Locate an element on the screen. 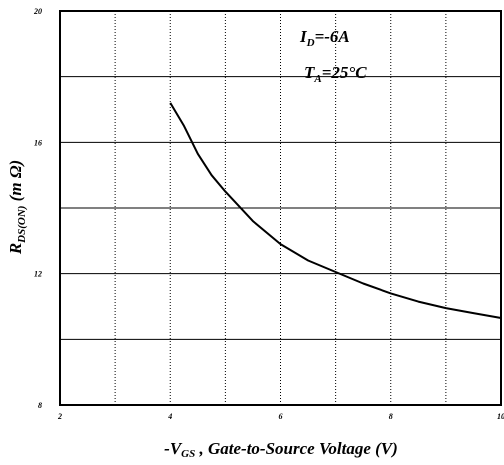 The width and height of the screenshot is (504, 465). x-tick-label: 6 is located at coordinates (281, 416).